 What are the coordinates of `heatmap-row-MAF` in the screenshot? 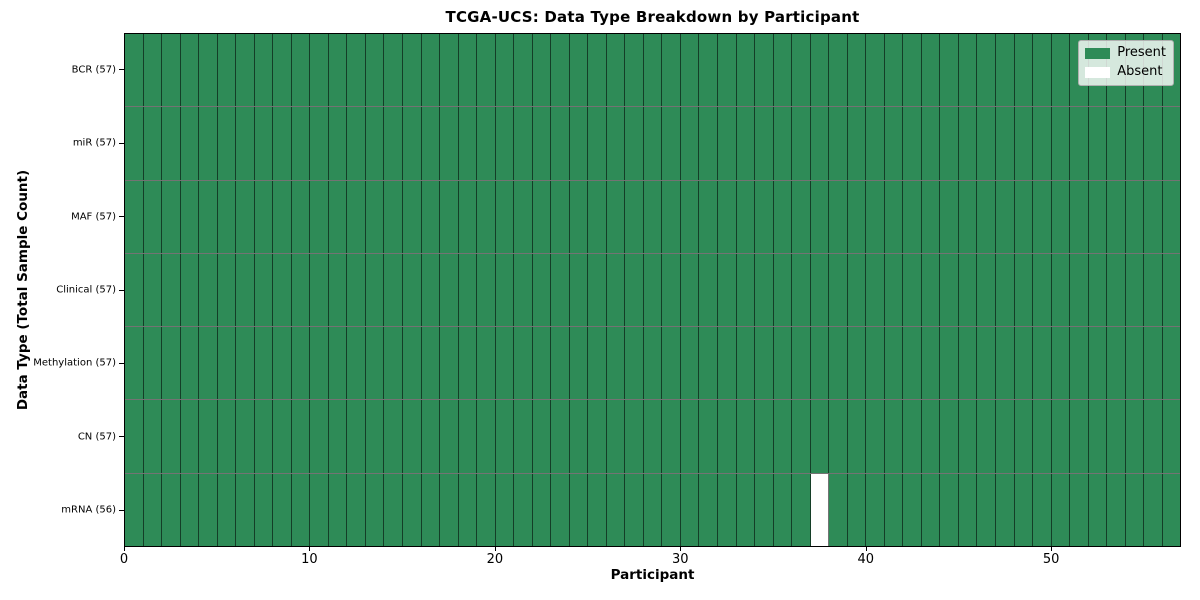 It's located at (653, 217).